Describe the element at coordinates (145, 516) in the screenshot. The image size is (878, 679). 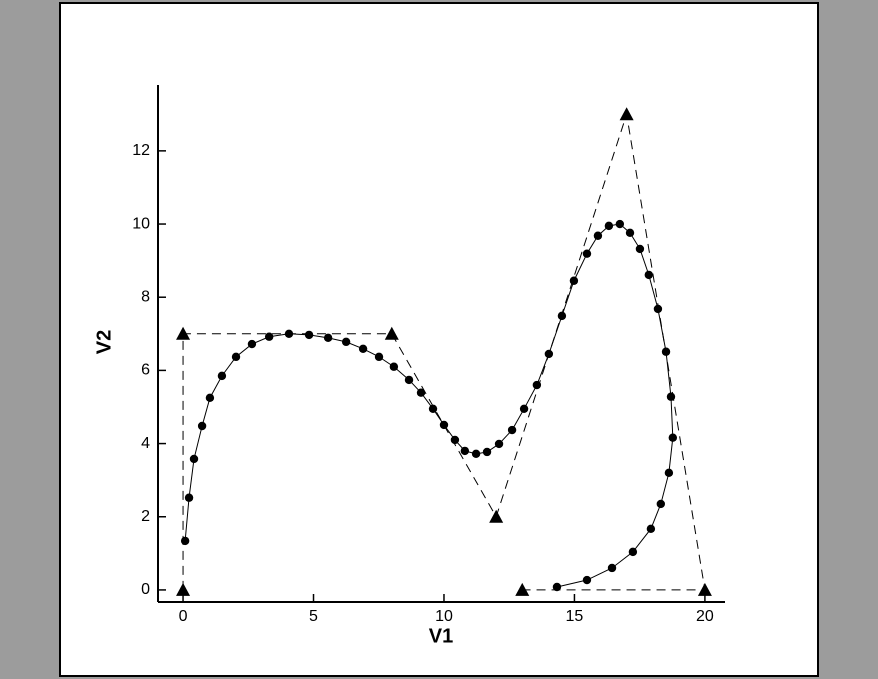
I see `y-tick-label: 2` at that location.